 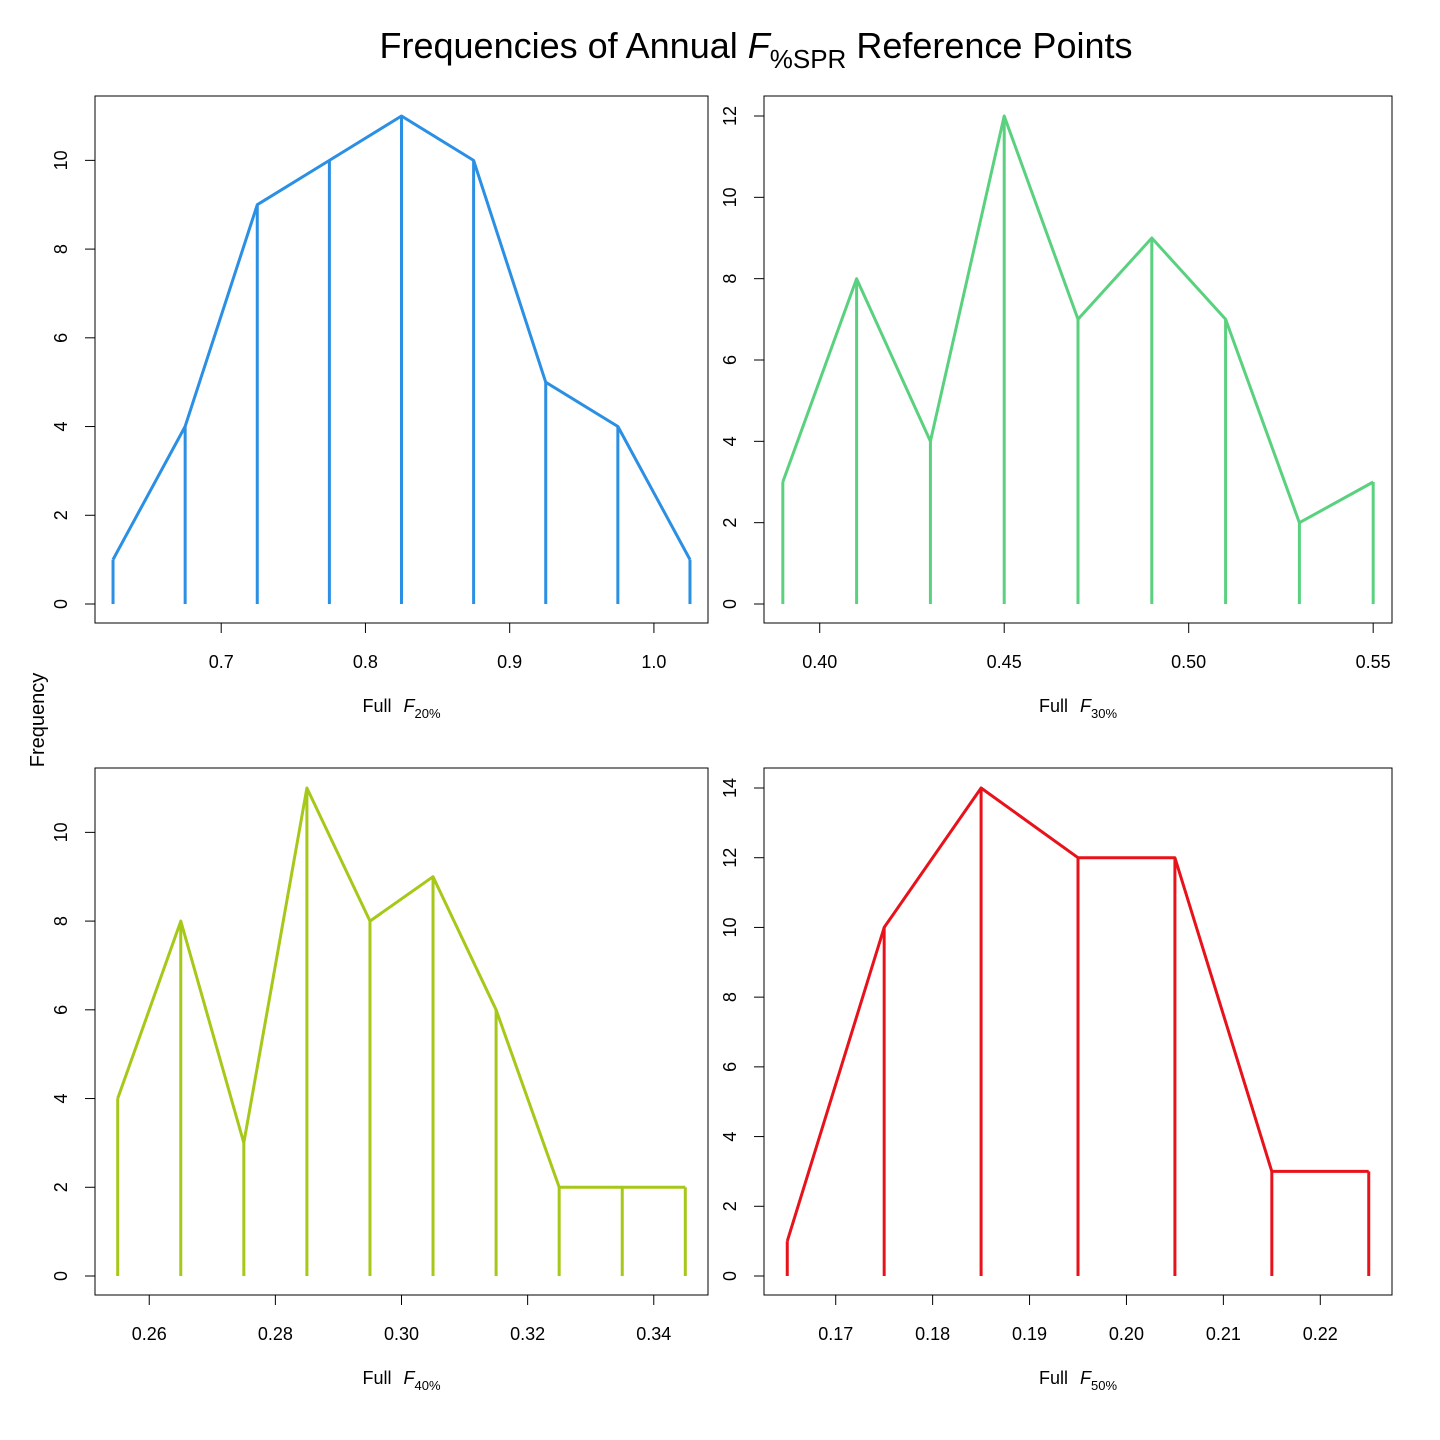 What do you see at coordinates (401, 708) in the screenshot?
I see `x-axis-title: Full F20%` at bounding box center [401, 708].